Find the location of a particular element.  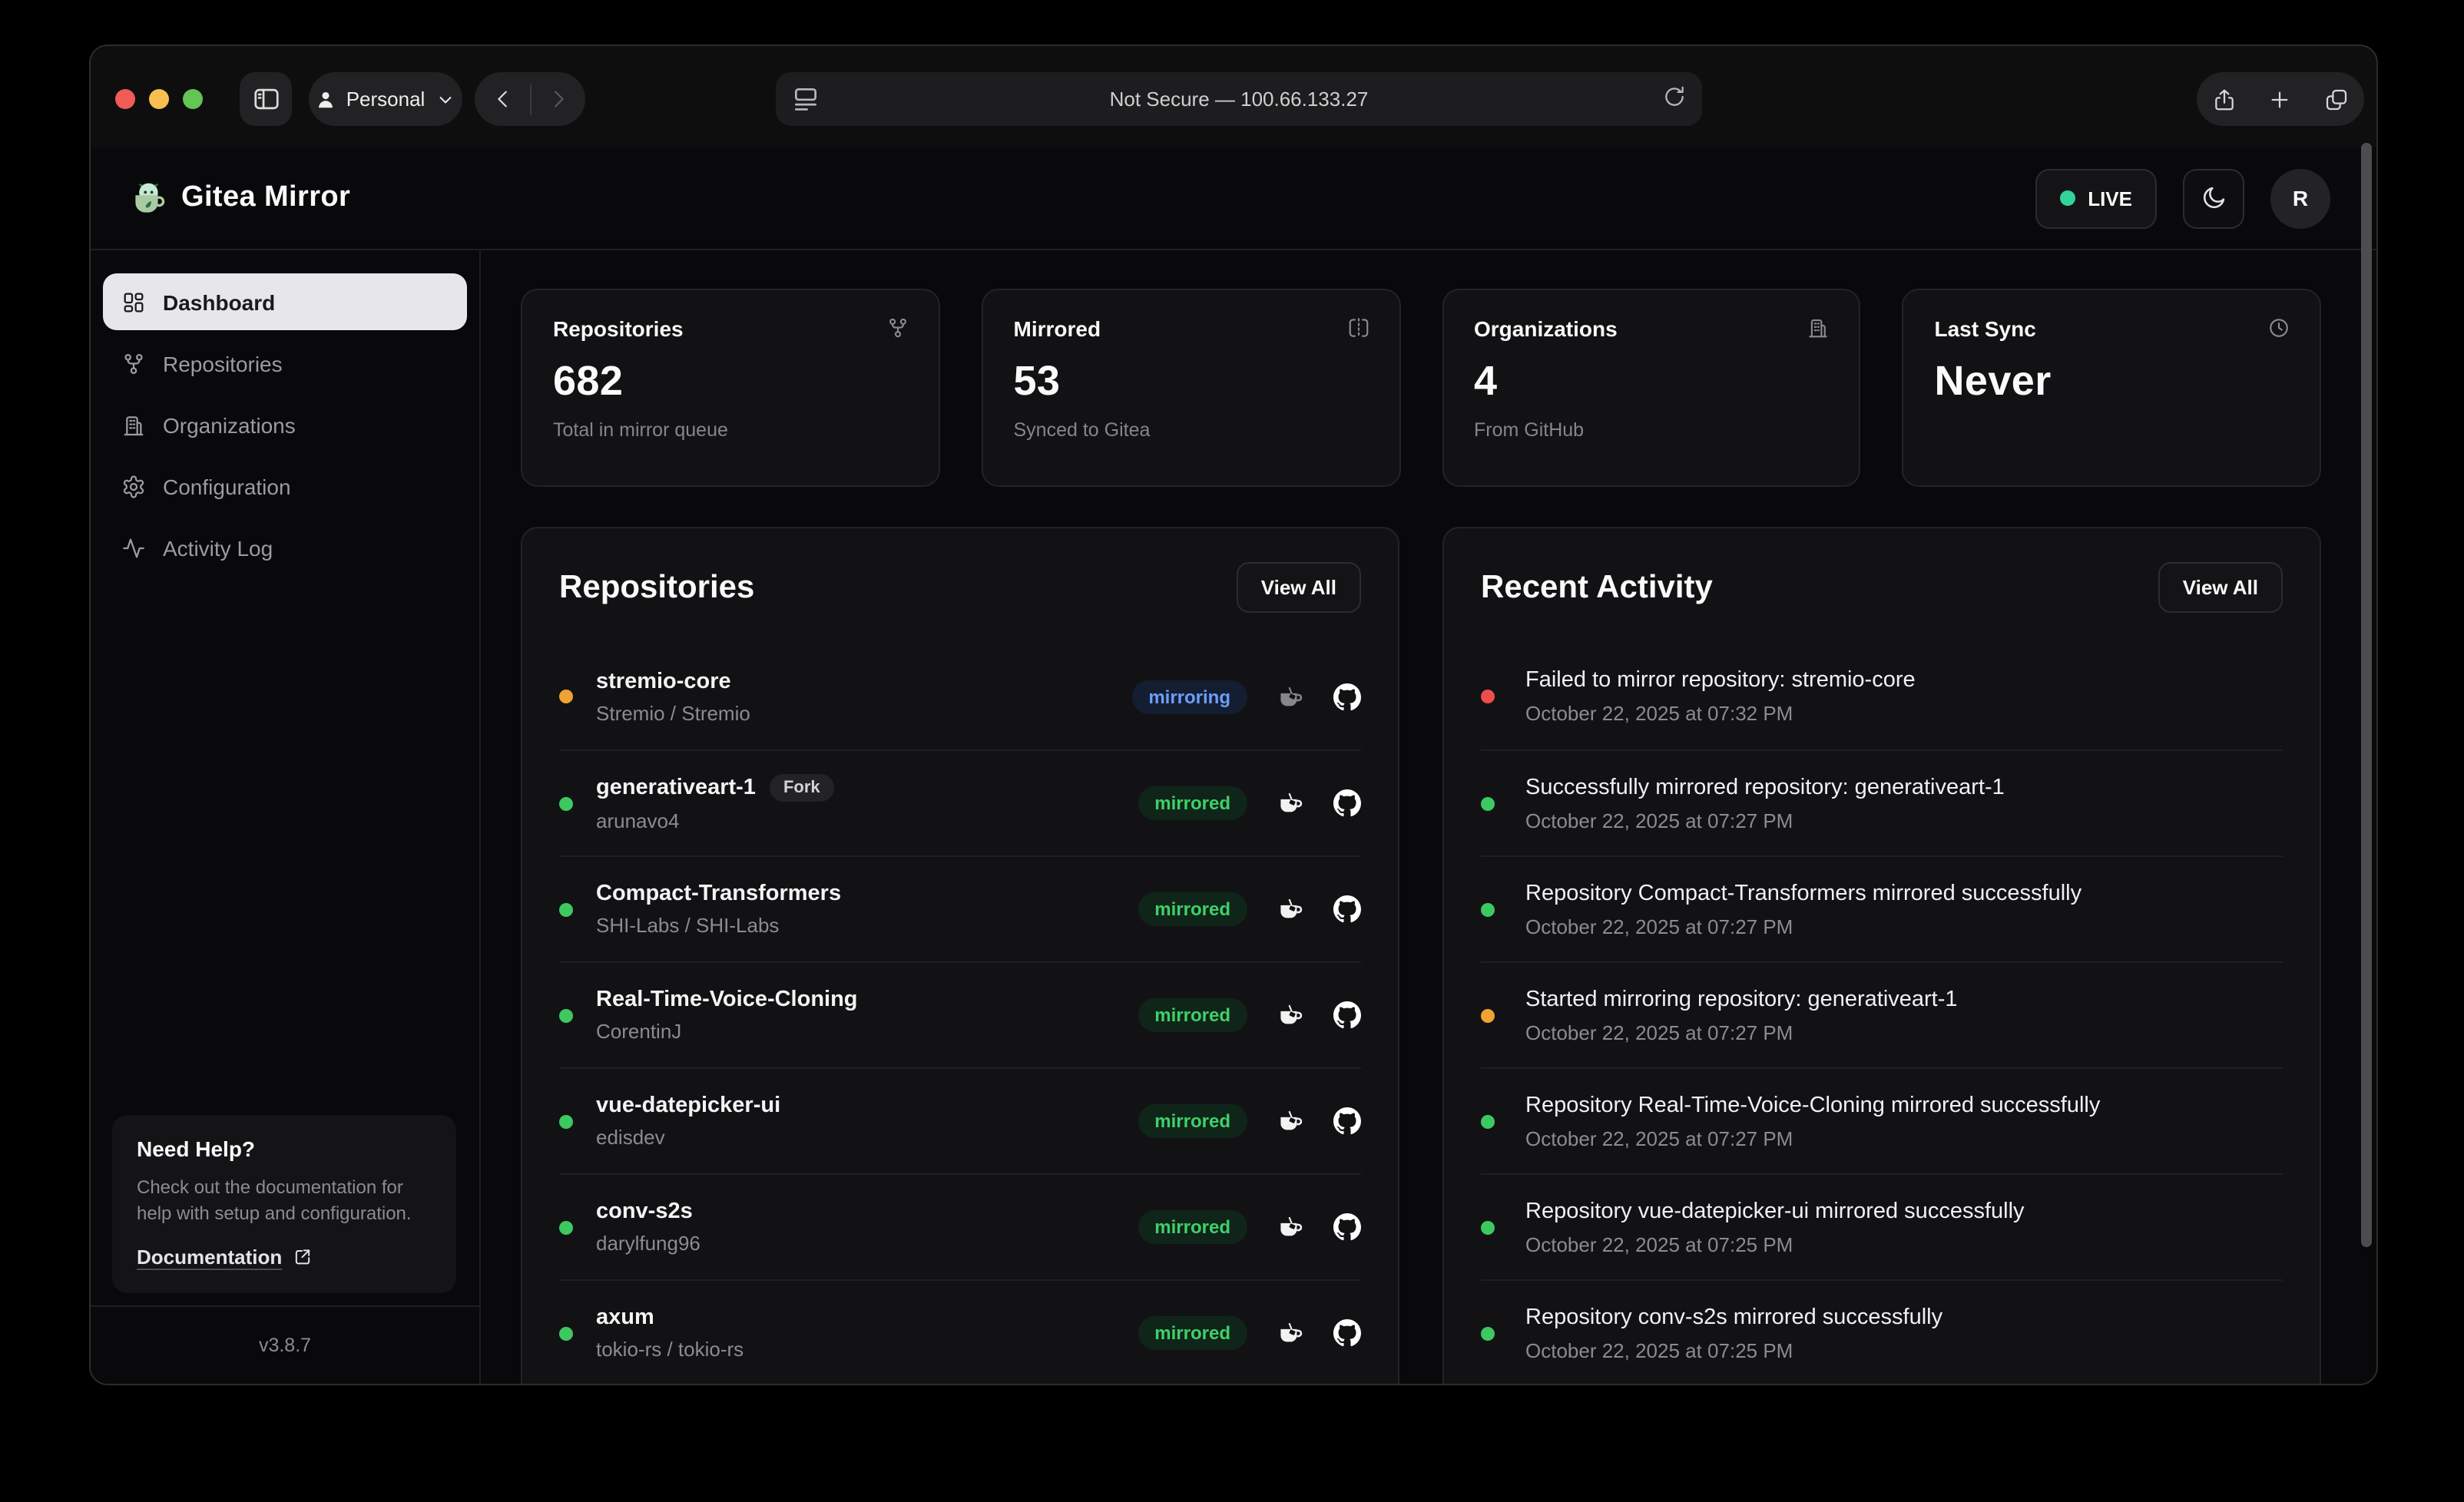

activity-panel-title: Recent Activity is located at coordinates (1597, 587).